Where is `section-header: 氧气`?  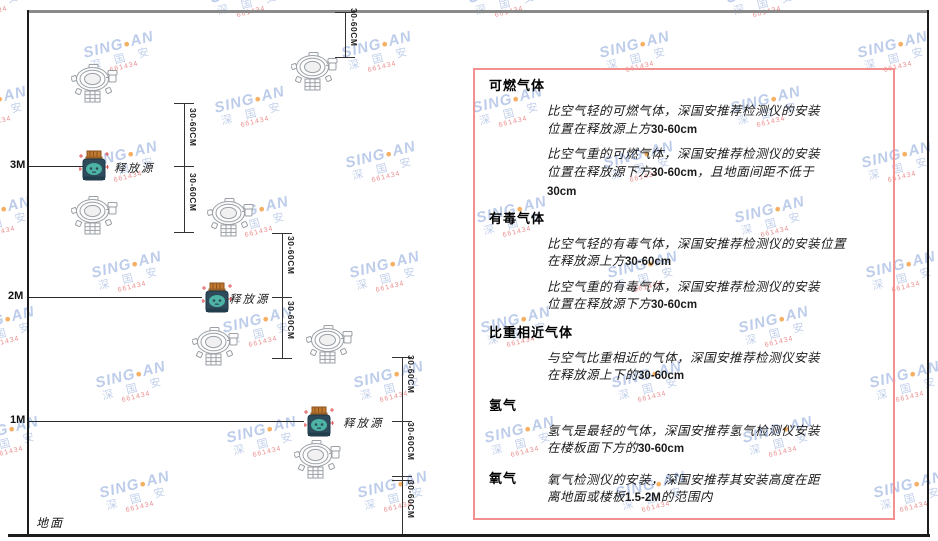
section-header: 氧气 is located at coordinates (503, 479).